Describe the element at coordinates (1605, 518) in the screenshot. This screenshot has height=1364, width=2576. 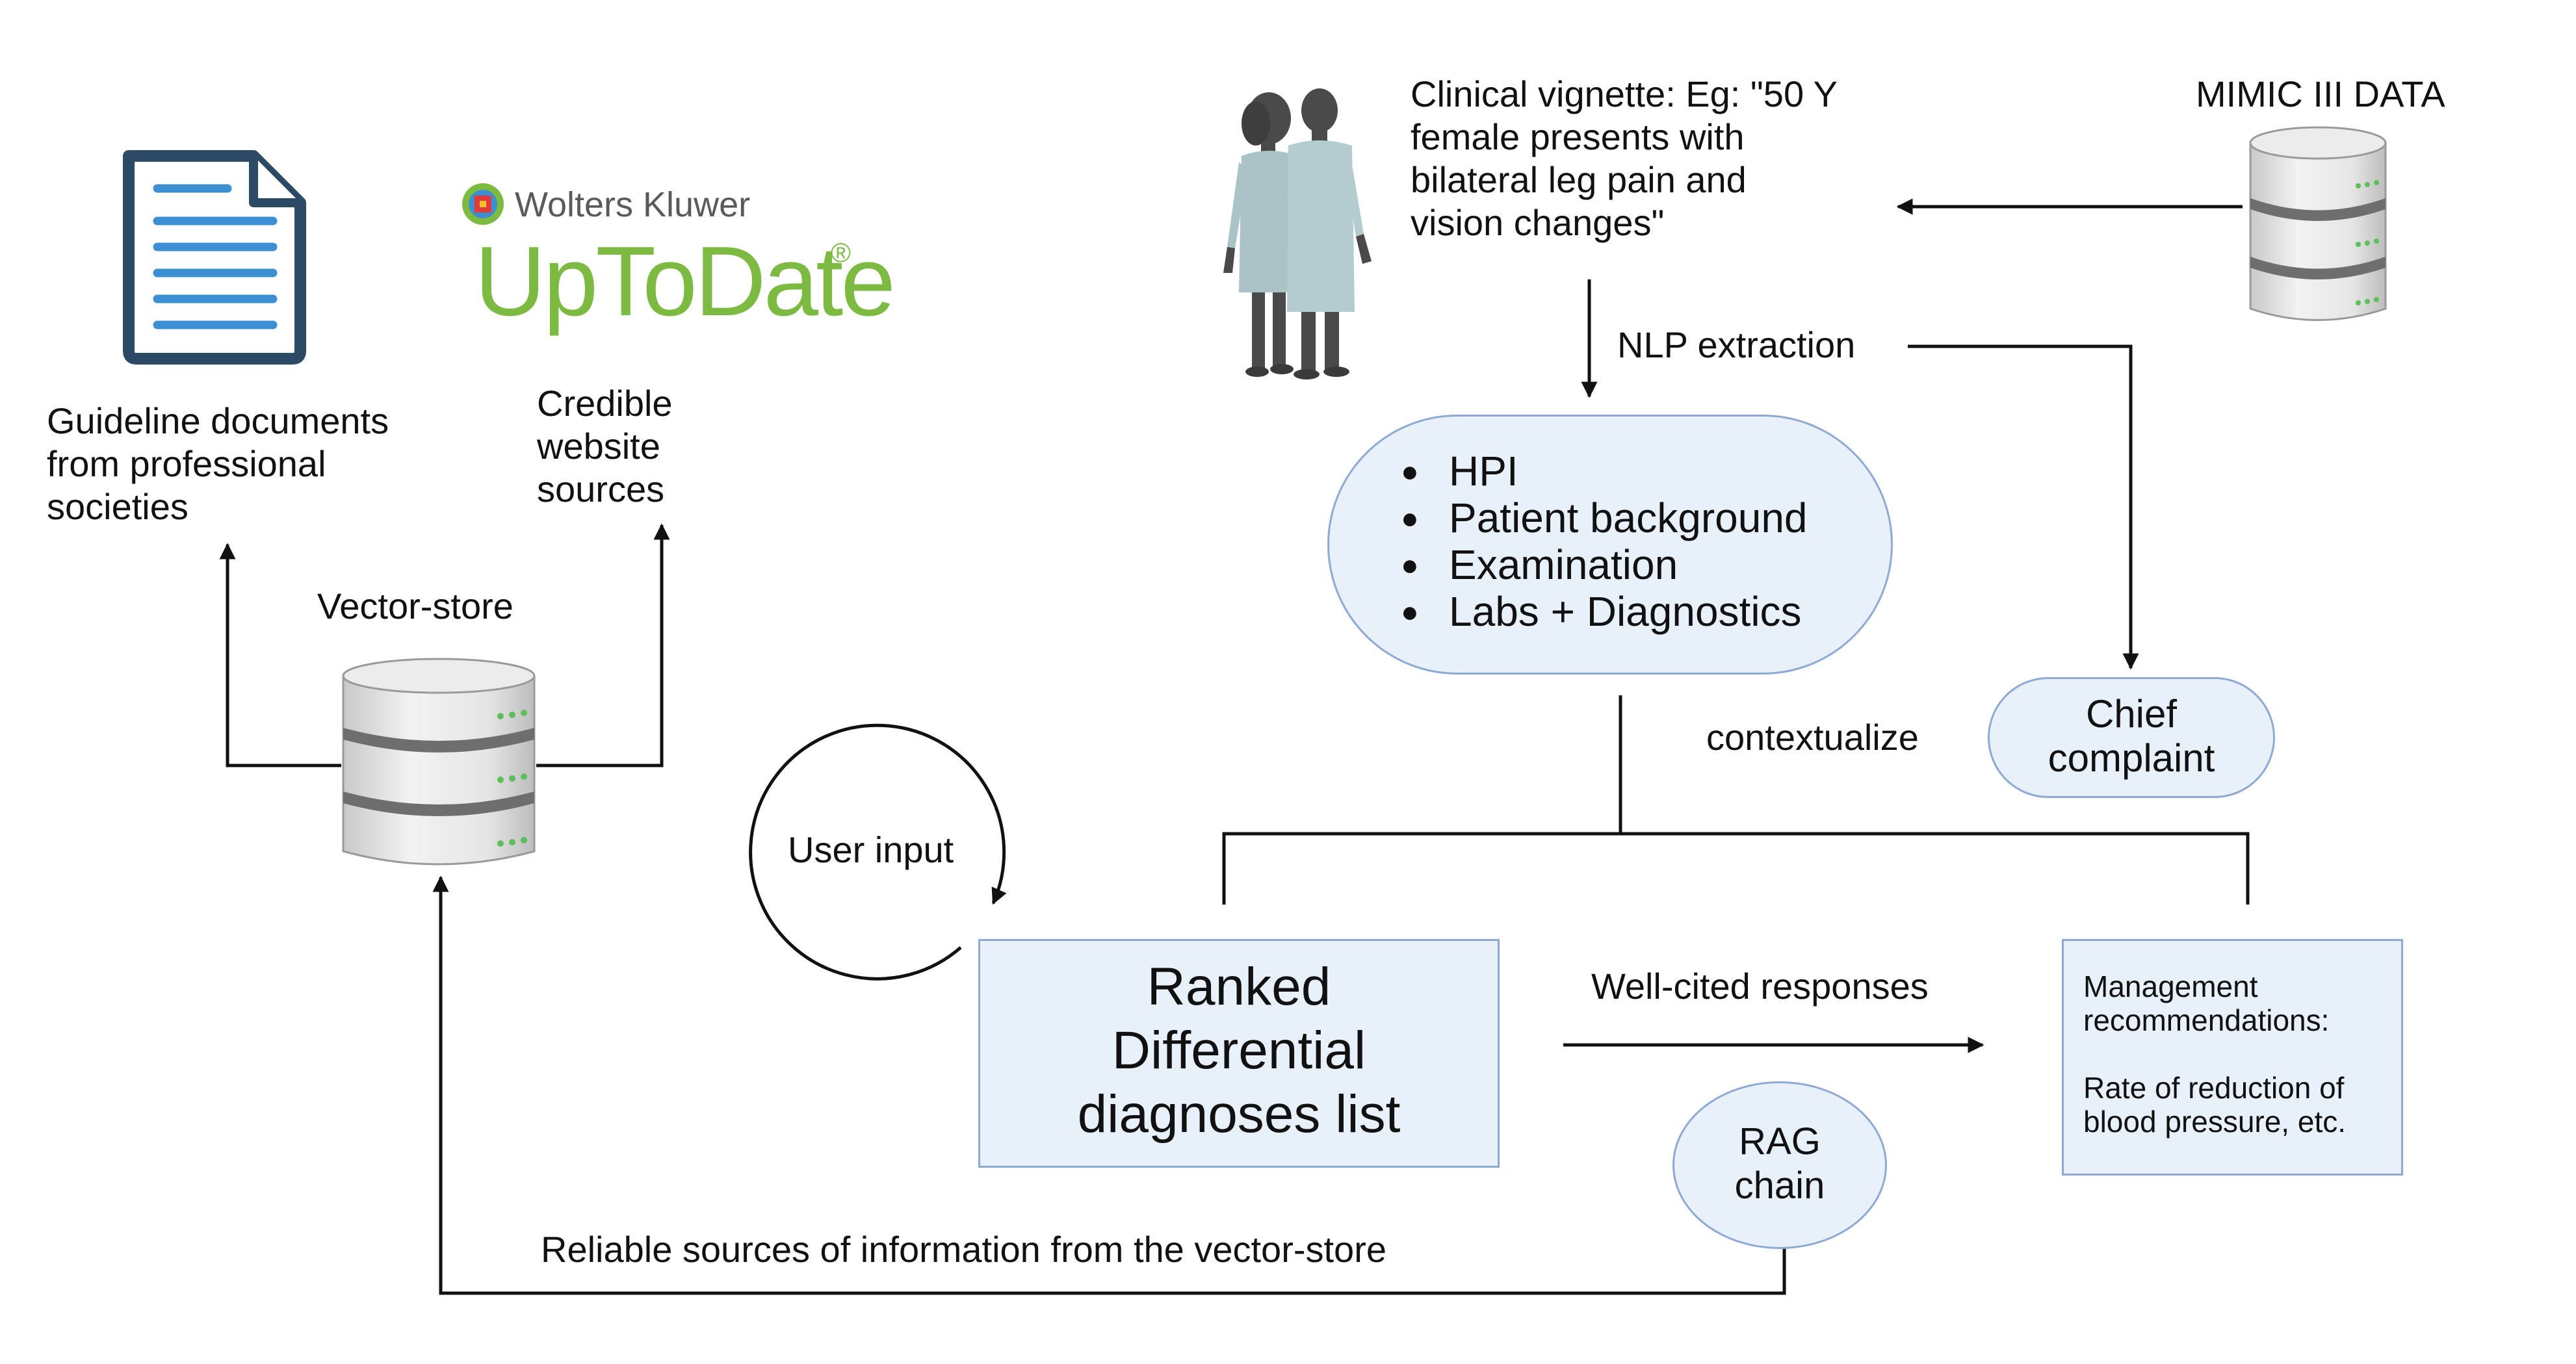
I see `extracted-item: Patient background` at that location.